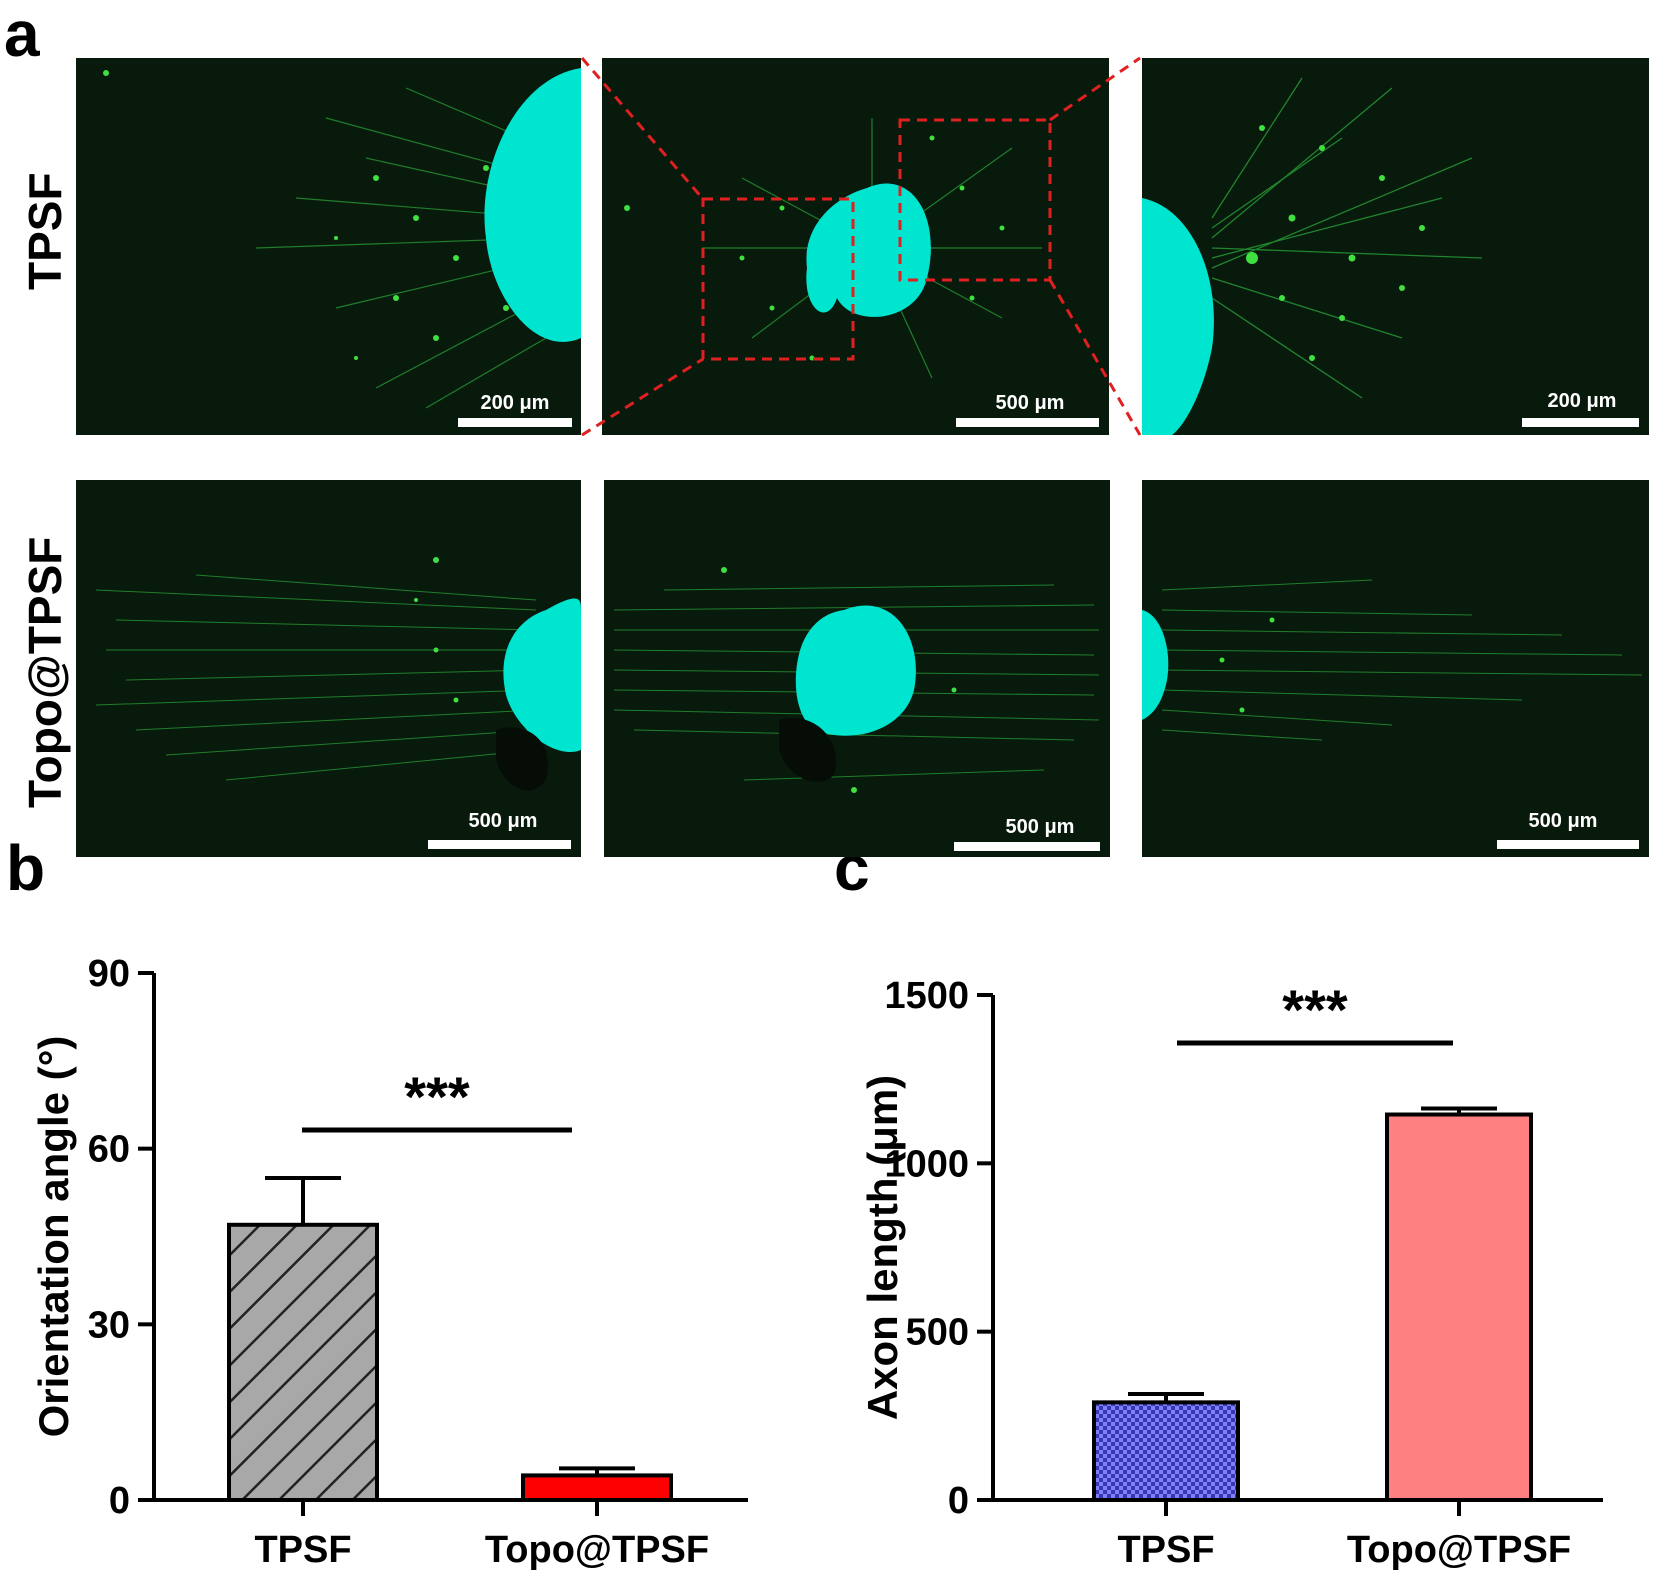  I want to click on micrograph-topo-left: 500 μm, so click(328, 668).